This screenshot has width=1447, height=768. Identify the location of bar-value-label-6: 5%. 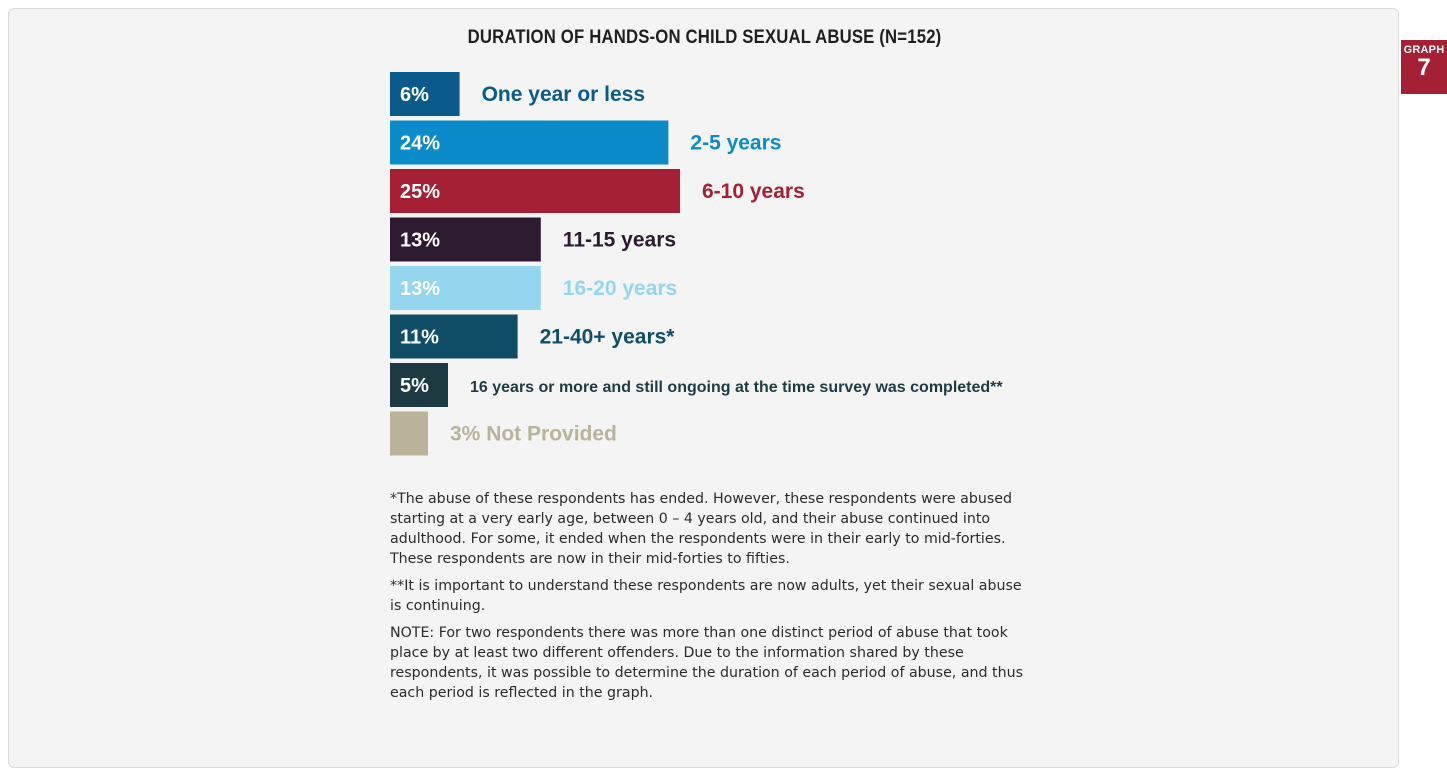
(414, 386).